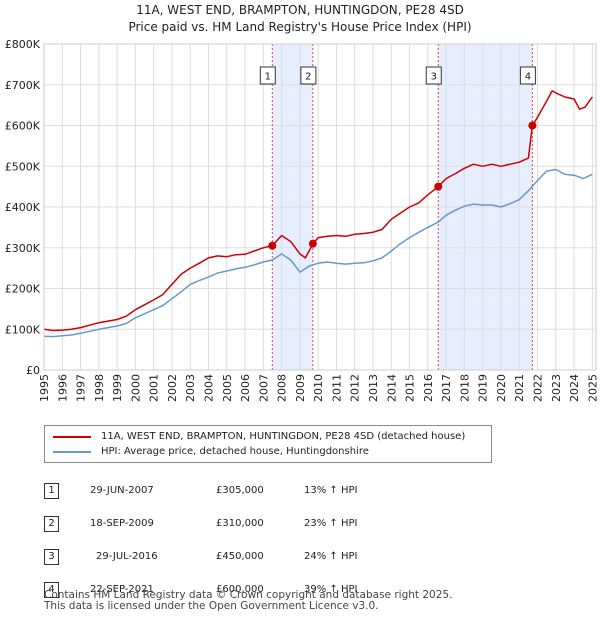 This screenshot has width=600, height=620. I want to click on x-tick-label: 2022, so click(538, 388).